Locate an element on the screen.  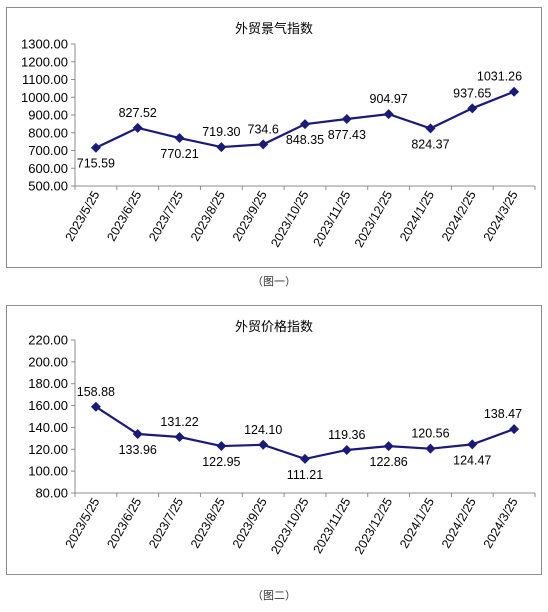
data-label: 937.65 is located at coordinates (472, 93).